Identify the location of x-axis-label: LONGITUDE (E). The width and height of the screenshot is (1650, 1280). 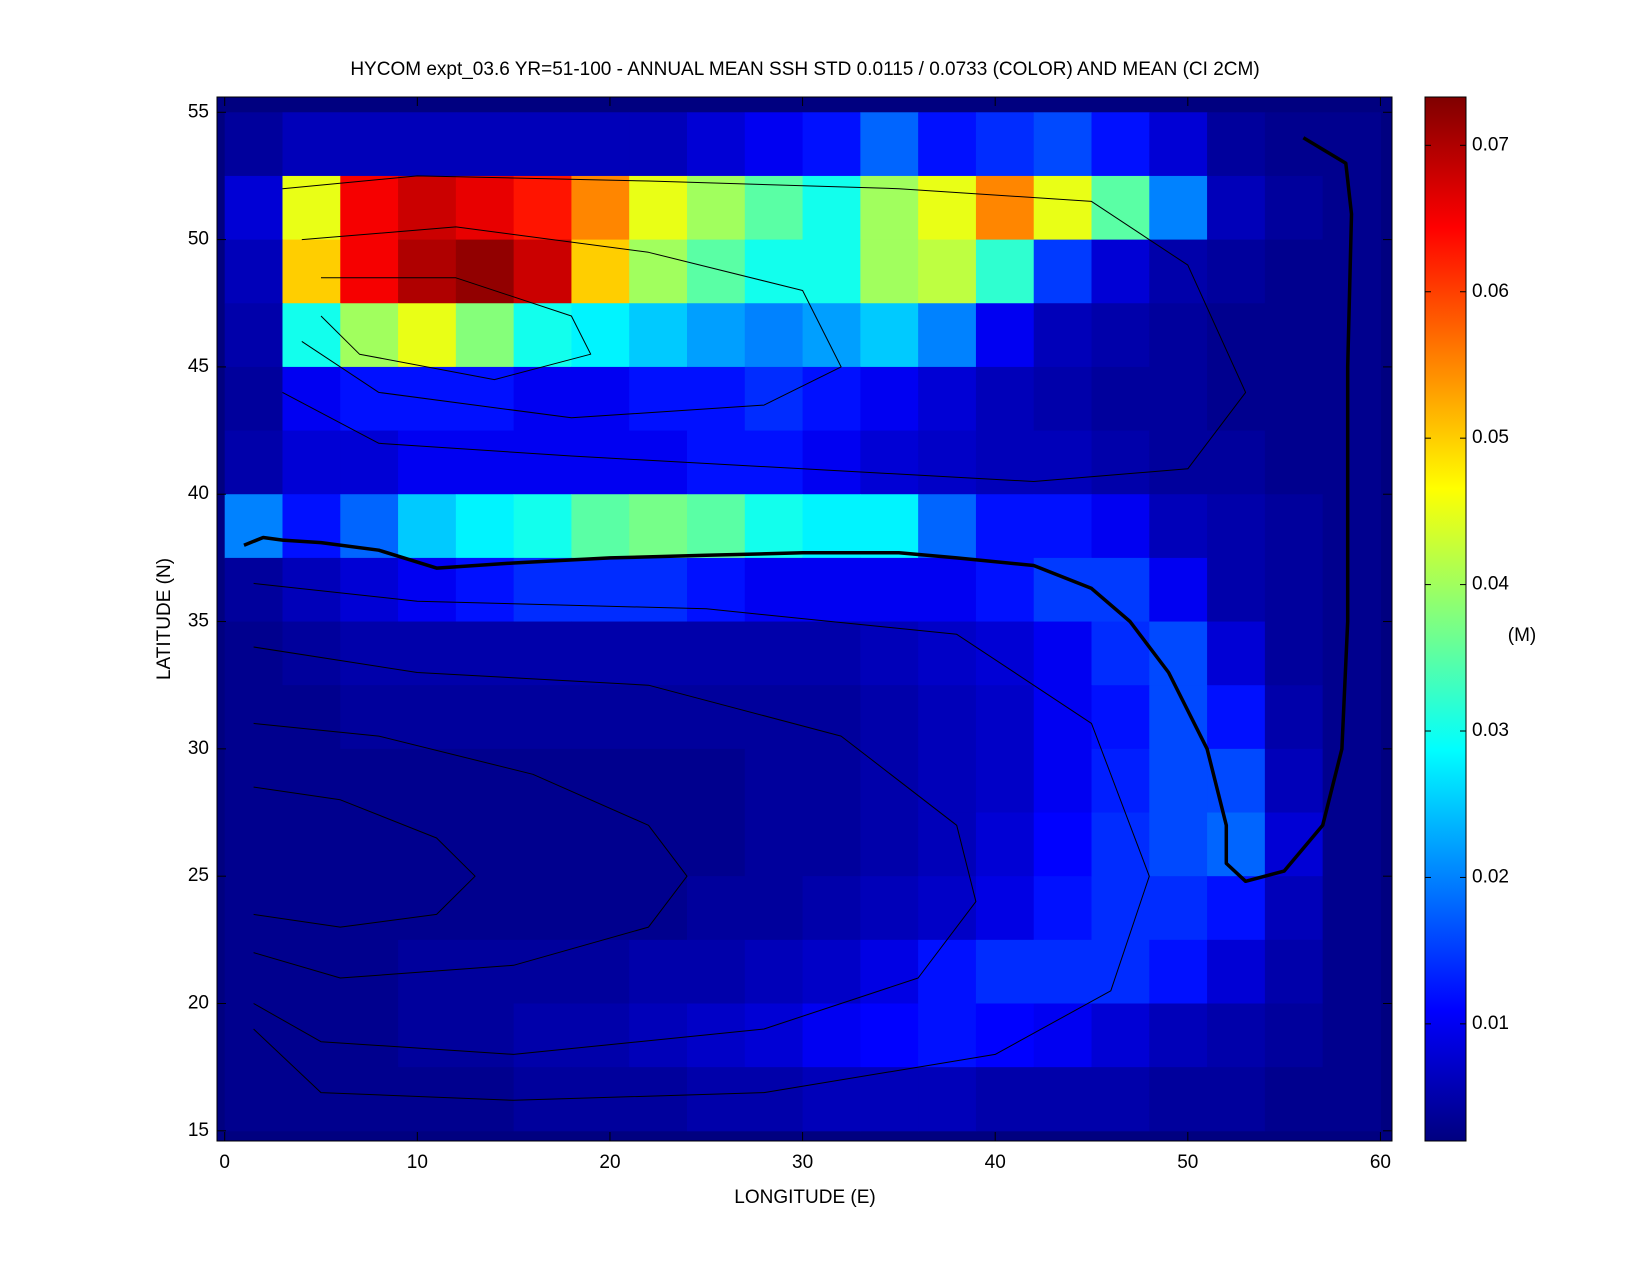
(804, 1197).